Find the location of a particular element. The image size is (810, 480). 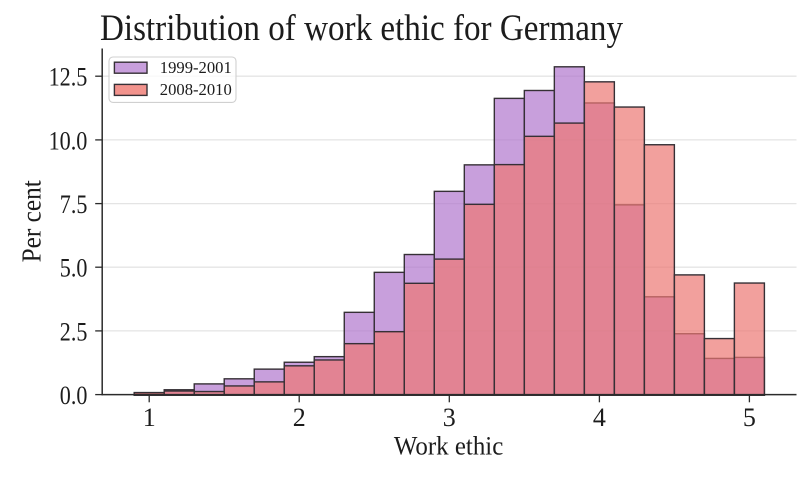

svg-text: 0.0 is located at coordinates (74, 395).